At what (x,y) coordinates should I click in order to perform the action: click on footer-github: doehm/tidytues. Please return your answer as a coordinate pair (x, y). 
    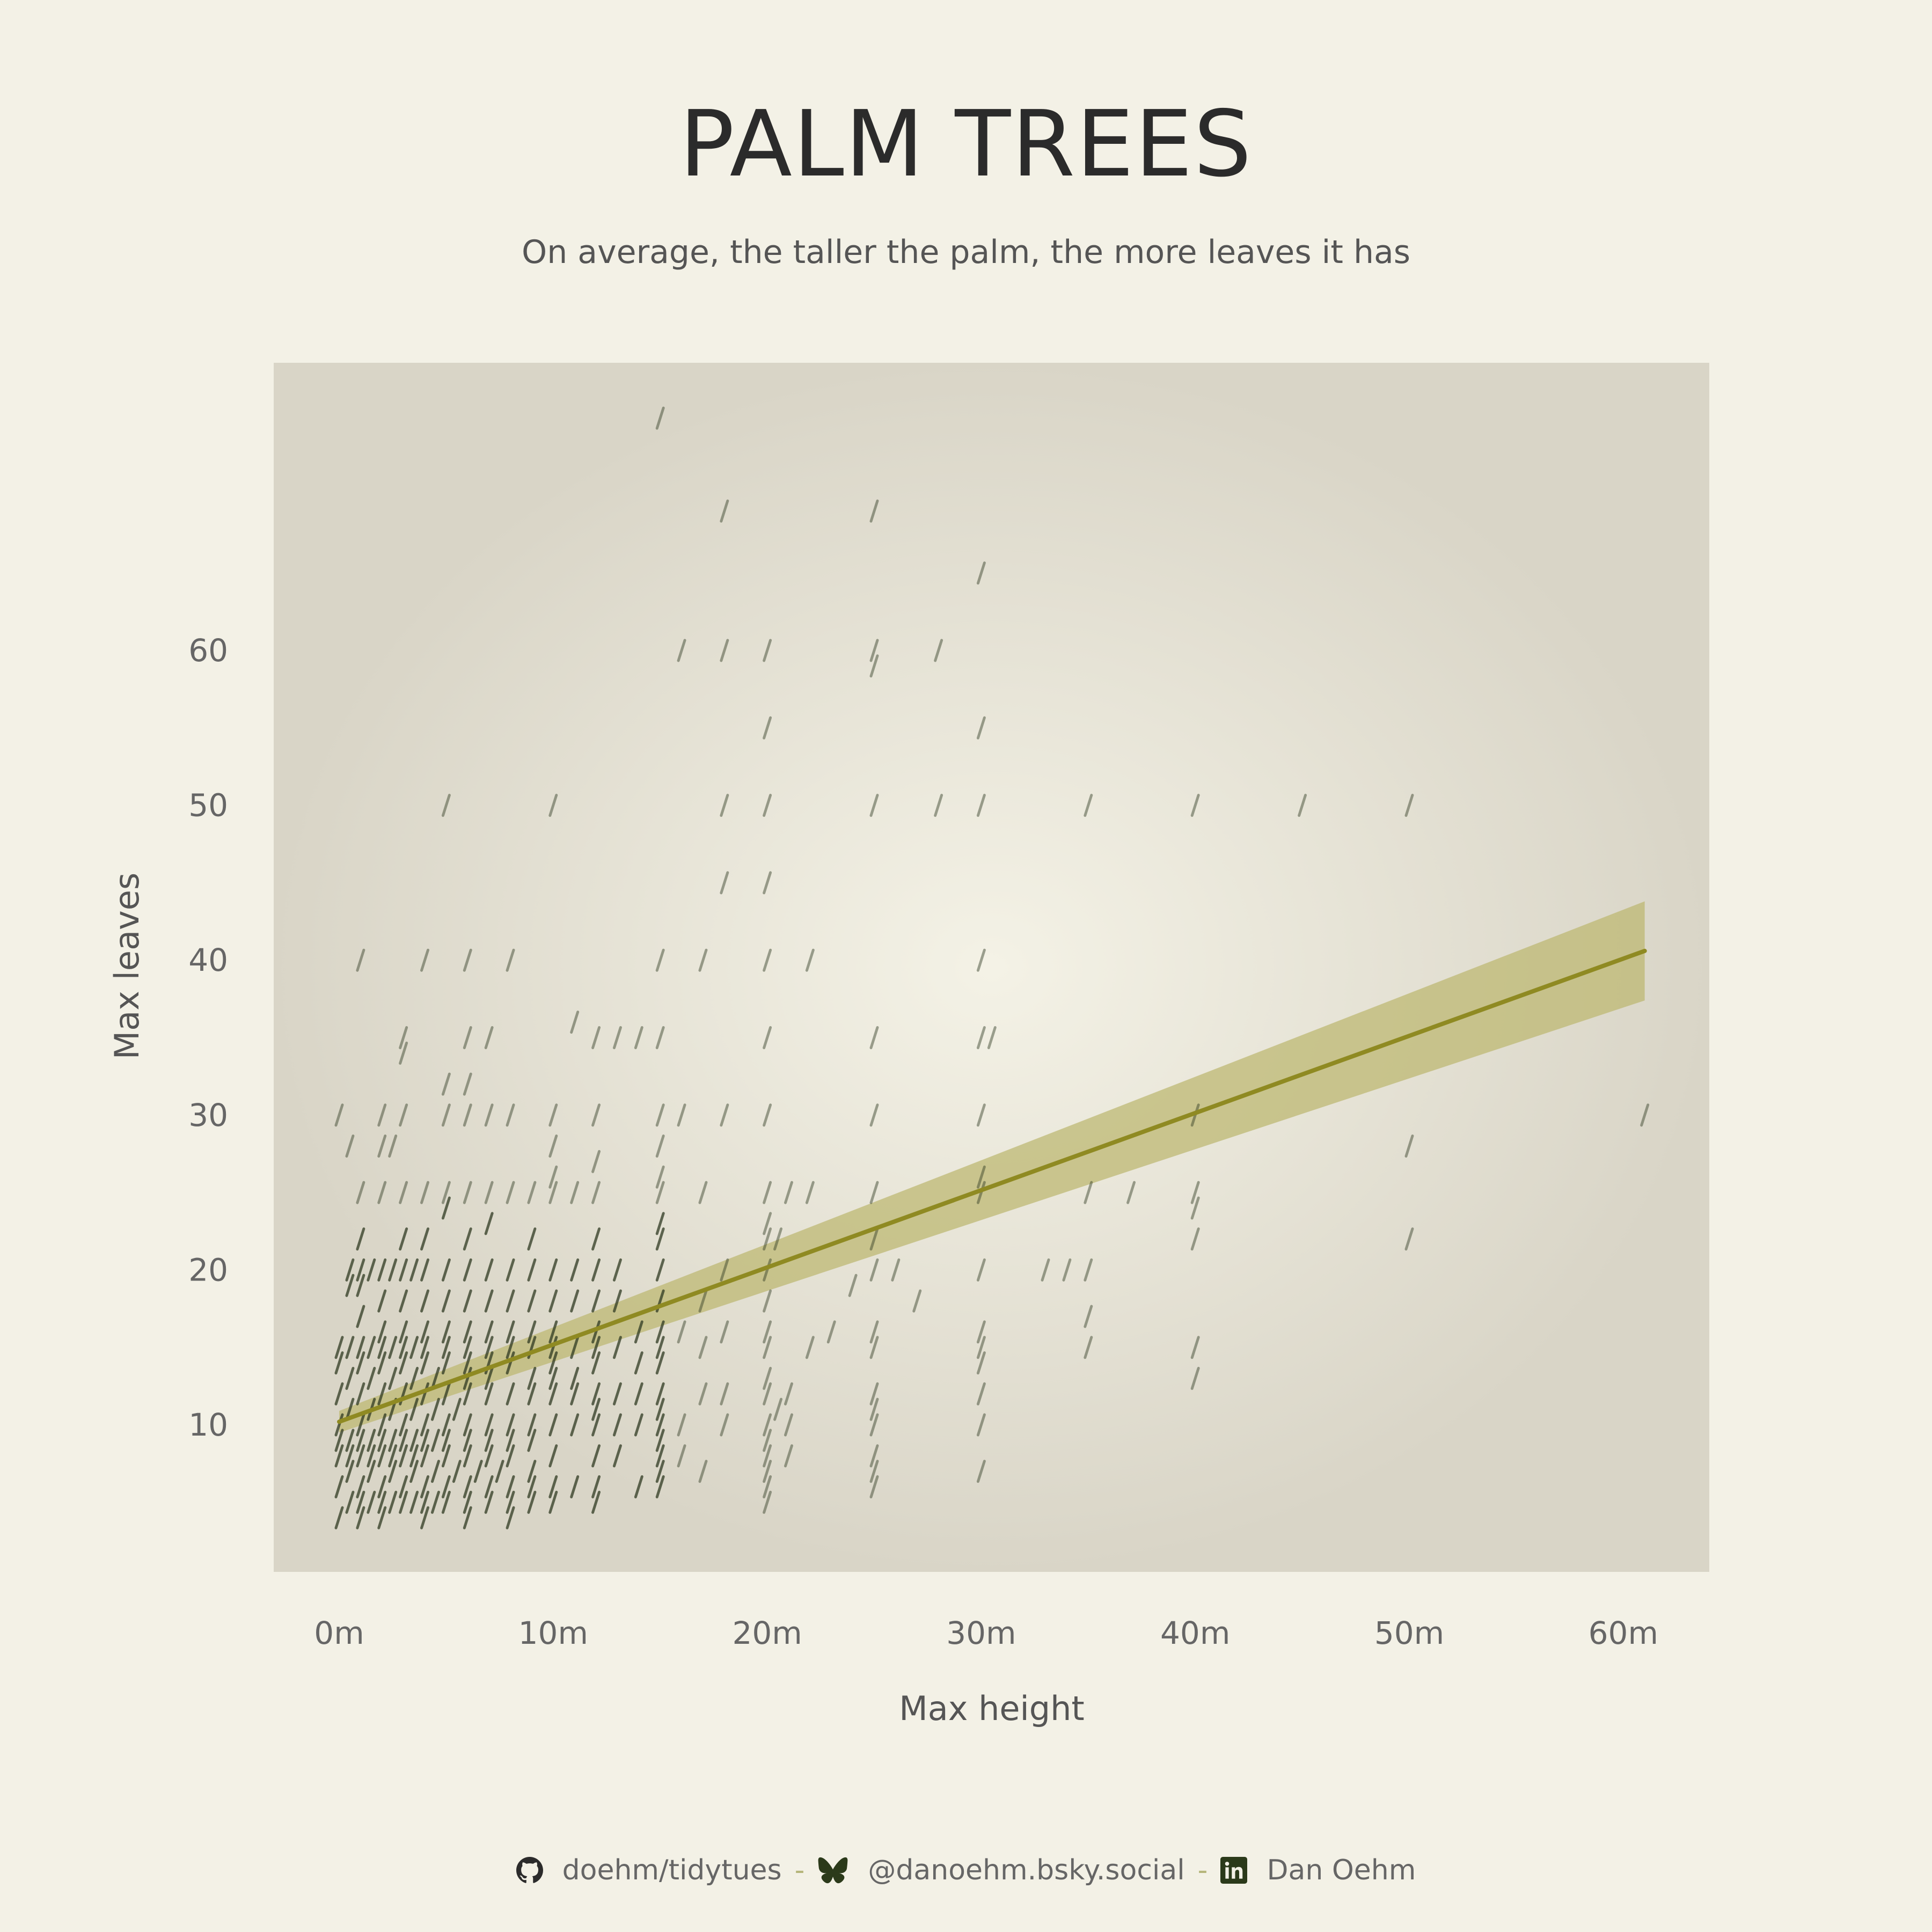
    Looking at the image, I should click on (649, 1870).